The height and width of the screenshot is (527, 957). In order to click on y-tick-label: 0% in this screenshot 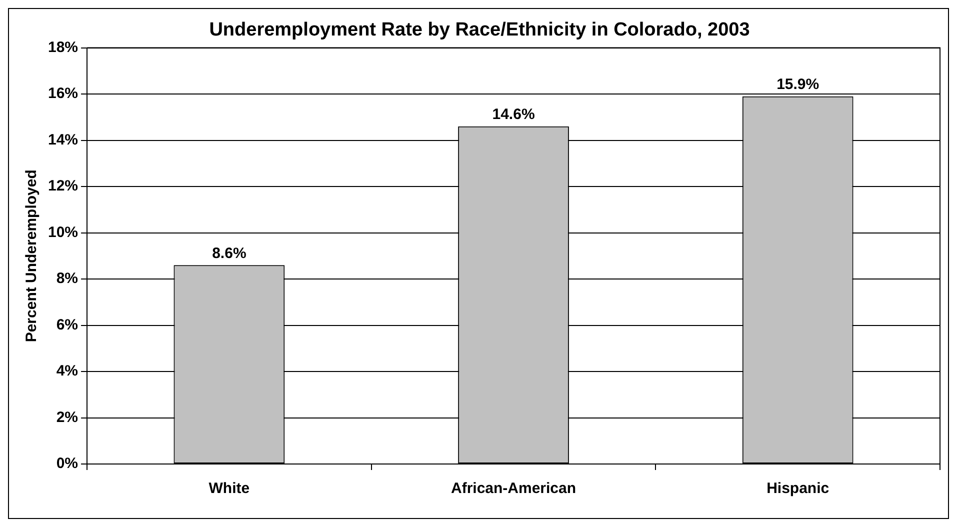, I will do `click(67, 463)`.